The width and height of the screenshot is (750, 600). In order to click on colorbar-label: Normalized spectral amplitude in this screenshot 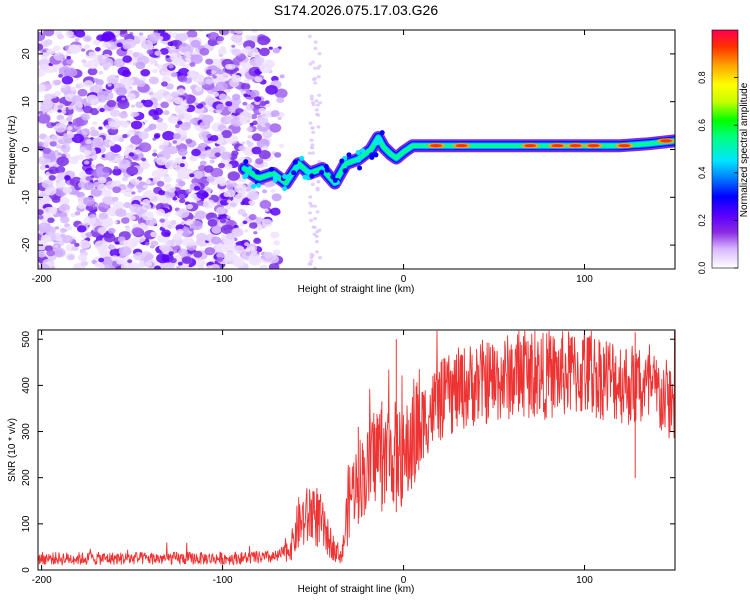, I will do `click(744, 149)`.